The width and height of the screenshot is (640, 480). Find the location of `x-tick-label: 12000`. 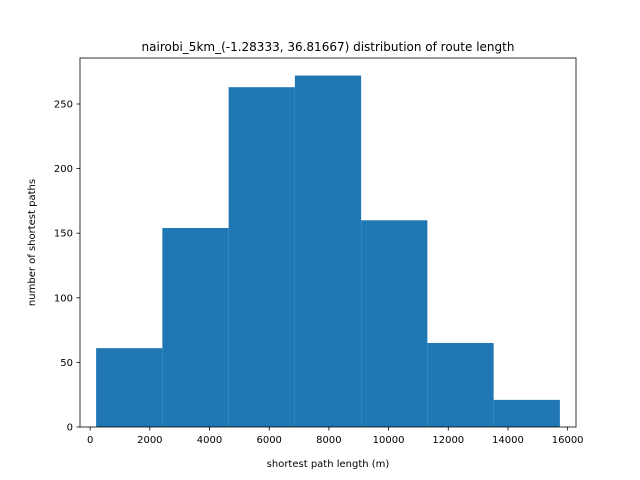

x-tick-label: 12000 is located at coordinates (448, 440).